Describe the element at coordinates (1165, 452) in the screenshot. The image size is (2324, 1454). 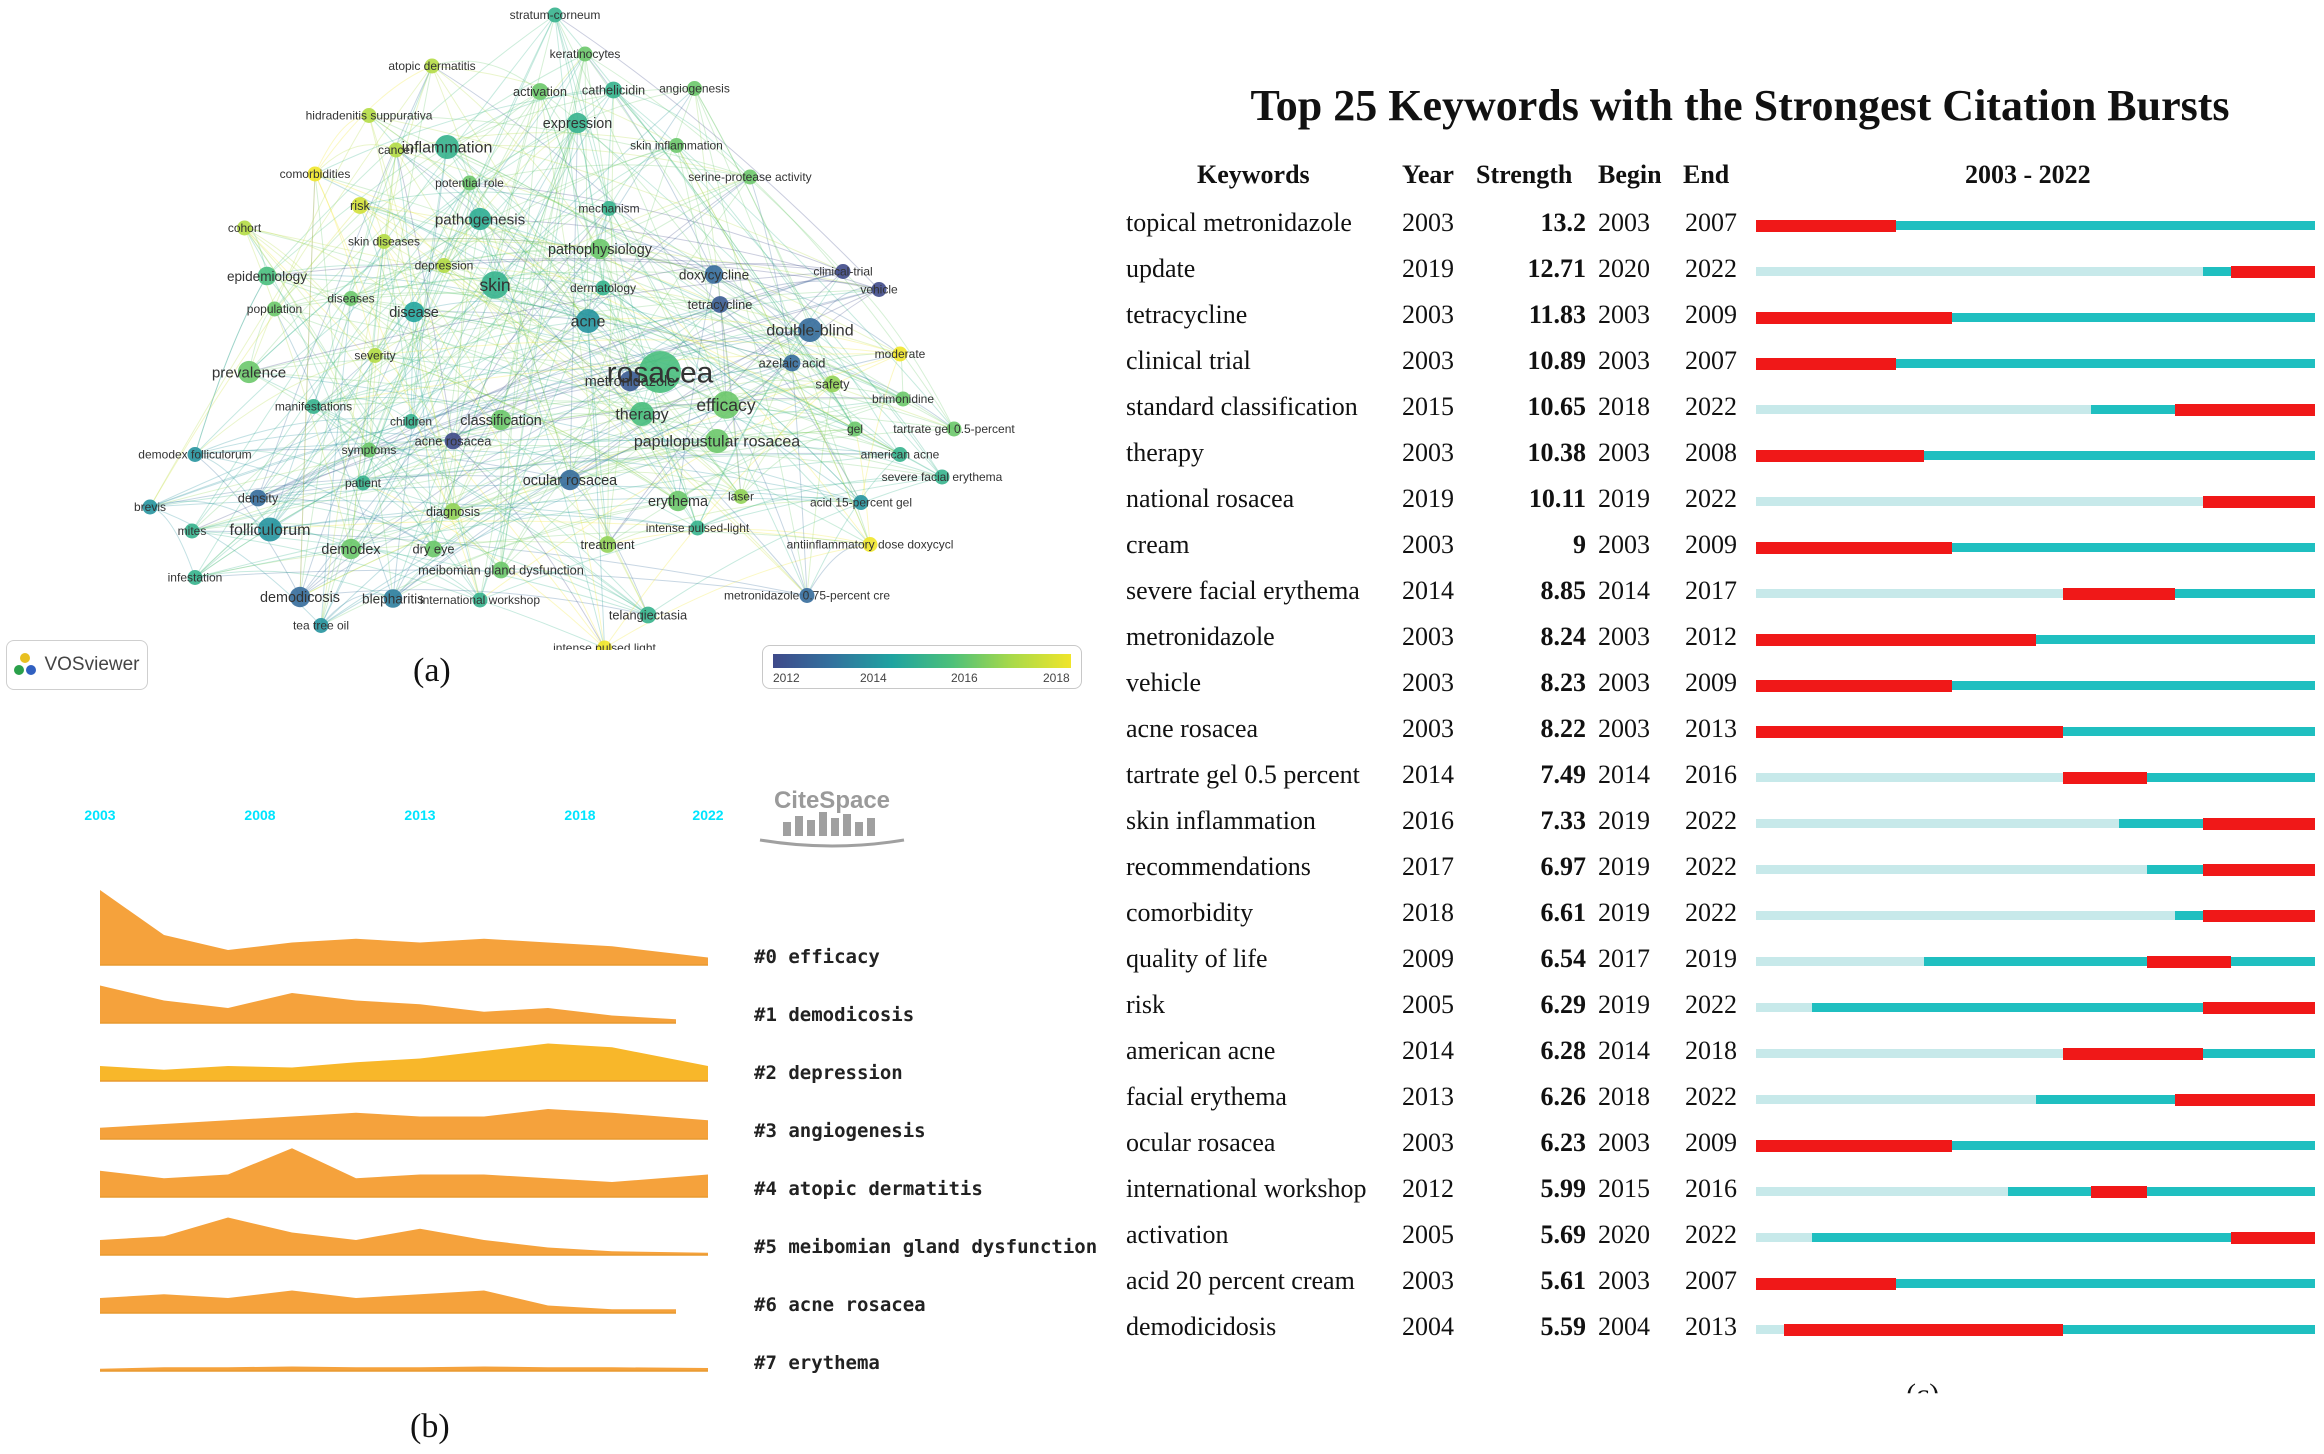
I see `burst-keyword: therapy` at that location.